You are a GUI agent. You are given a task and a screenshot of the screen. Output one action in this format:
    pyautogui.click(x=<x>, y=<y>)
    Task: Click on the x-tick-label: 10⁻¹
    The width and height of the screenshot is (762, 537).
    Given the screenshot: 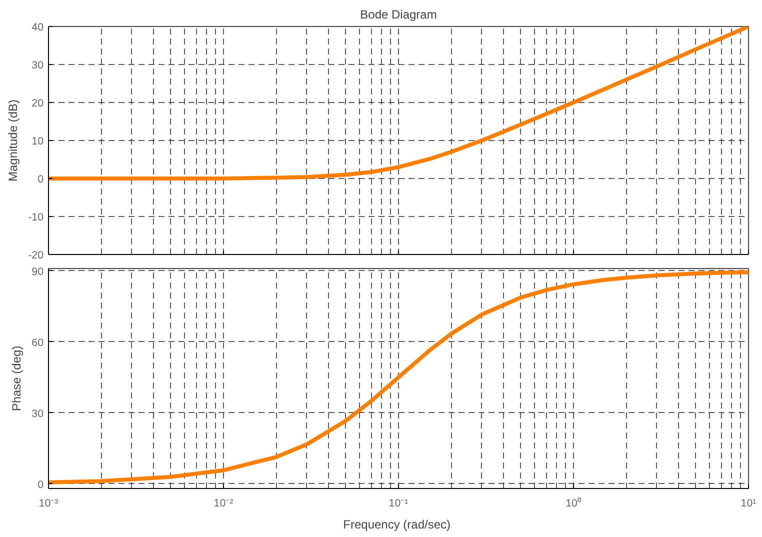 What is the action you would take?
    pyautogui.click(x=398, y=504)
    